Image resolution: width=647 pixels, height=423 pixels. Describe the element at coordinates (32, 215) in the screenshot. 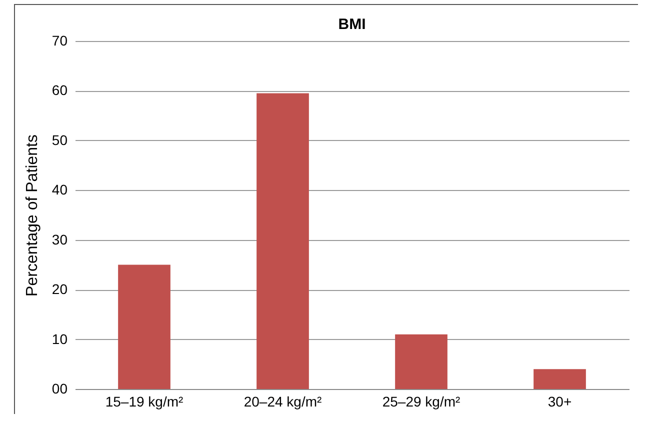

I see `y-axis-title: Percentage of Patients` at that location.